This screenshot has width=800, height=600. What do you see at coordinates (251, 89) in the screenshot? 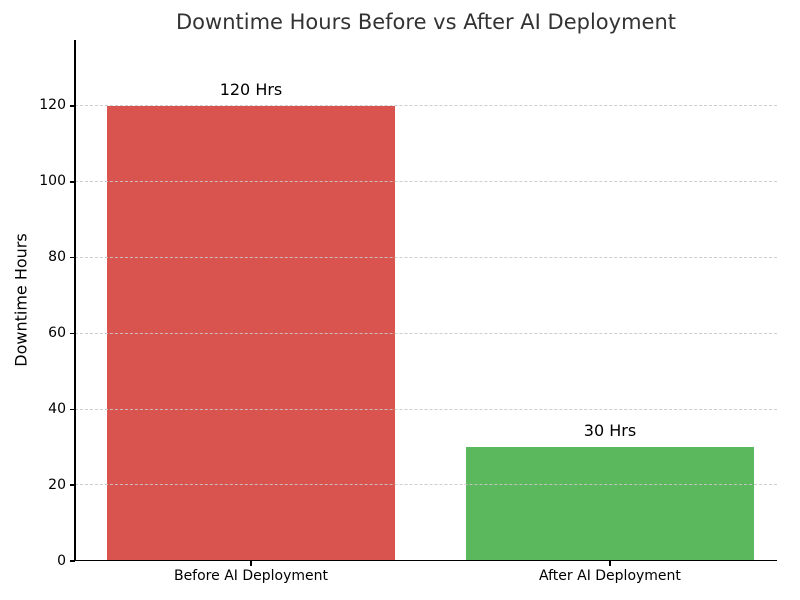
I see `bar-value-label: 120 Hrs` at bounding box center [251, 89].